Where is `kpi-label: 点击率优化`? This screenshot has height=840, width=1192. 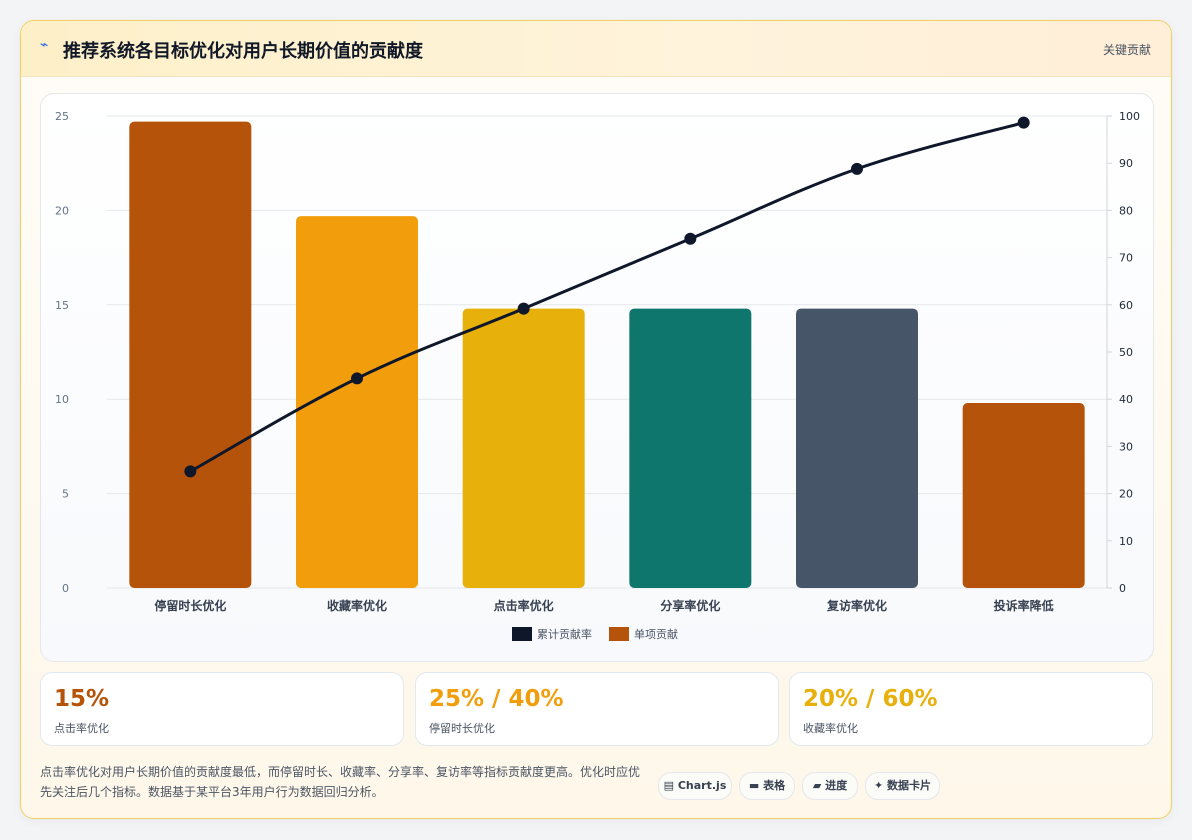
kpi-label: 点击率优化 is located at coordinates (81, 728).